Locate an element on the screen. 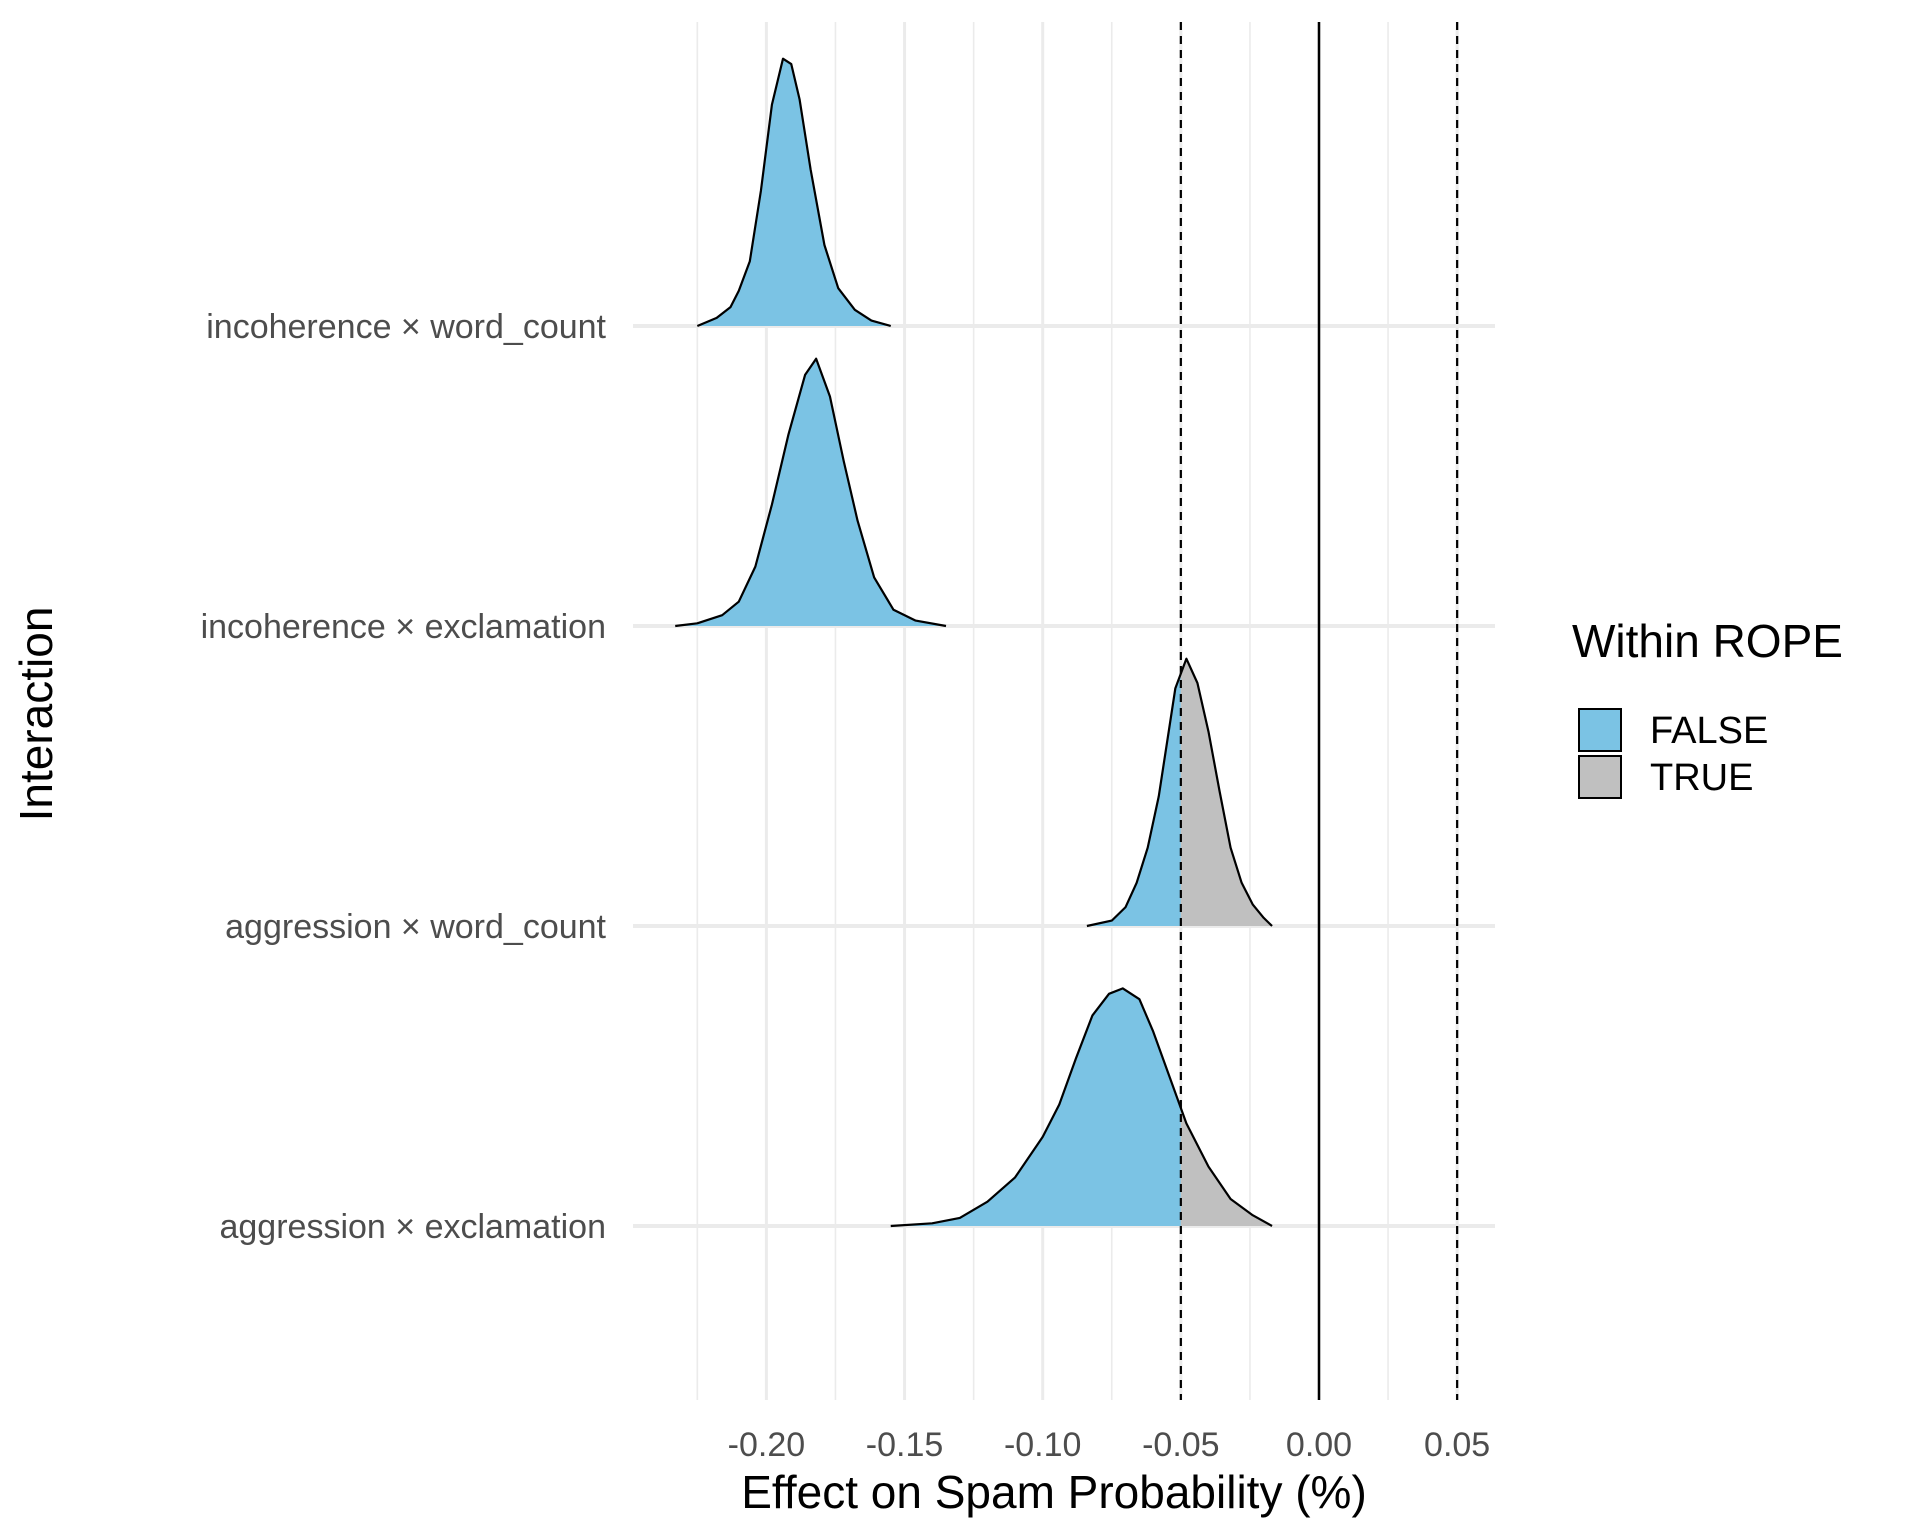  x-tick-label: -0.15 is located at coordinates (905, 1445).